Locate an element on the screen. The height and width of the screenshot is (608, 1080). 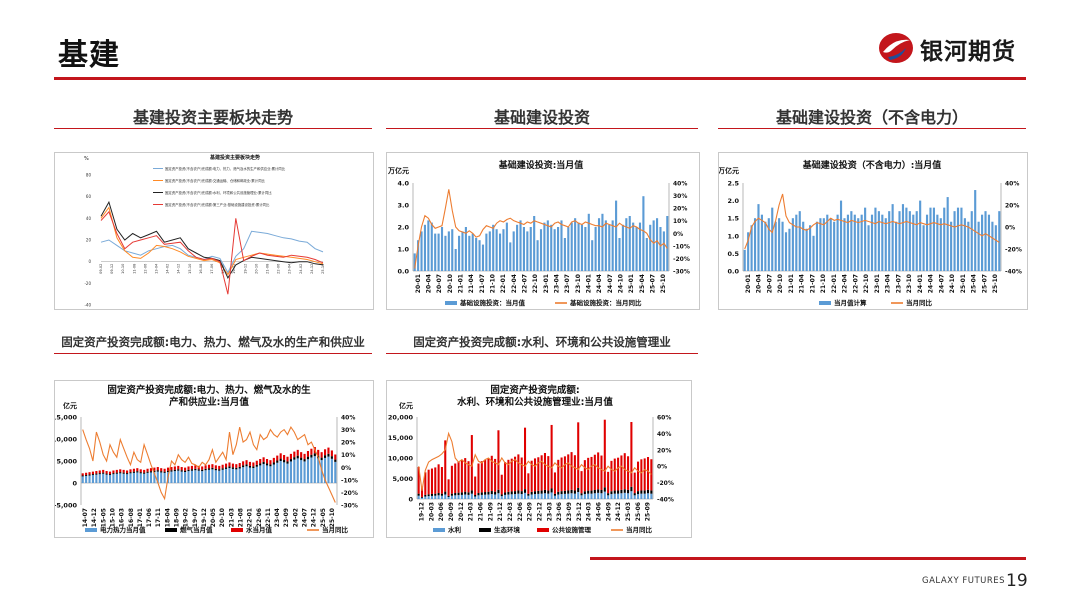
y-tick-label: 4.0 is located at coordinates (403, 184).